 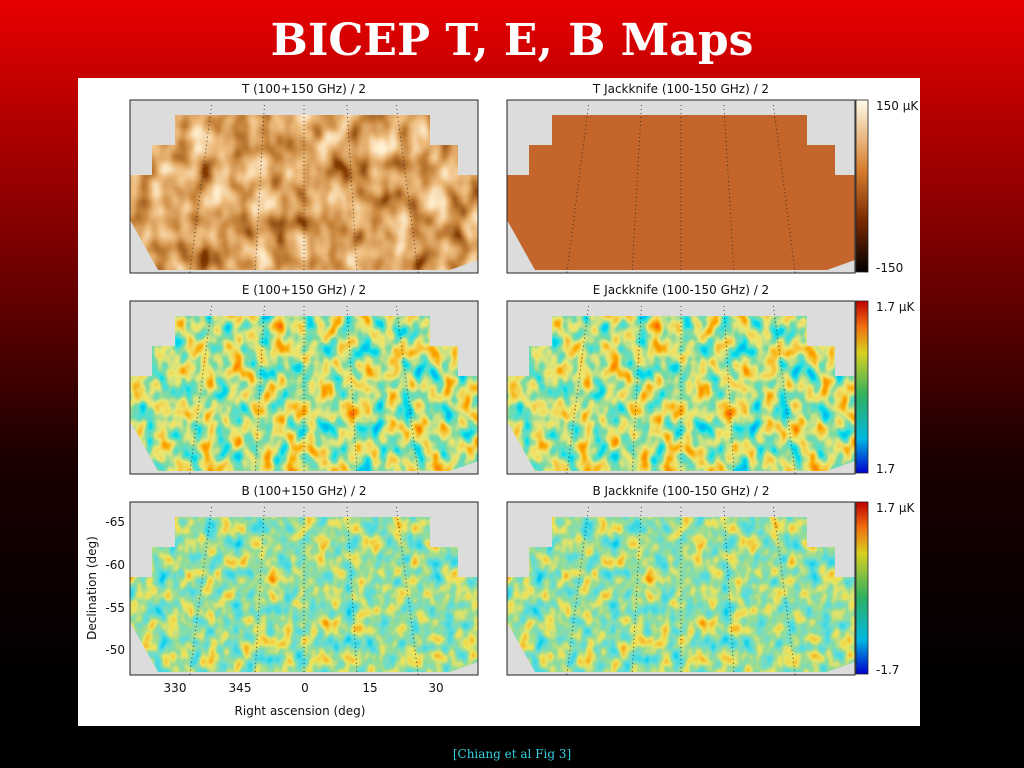 What do you see at coordinates (115, 650) in the screenshot?
I see `y-tick-label: -50` at bounding box center [115, 650].